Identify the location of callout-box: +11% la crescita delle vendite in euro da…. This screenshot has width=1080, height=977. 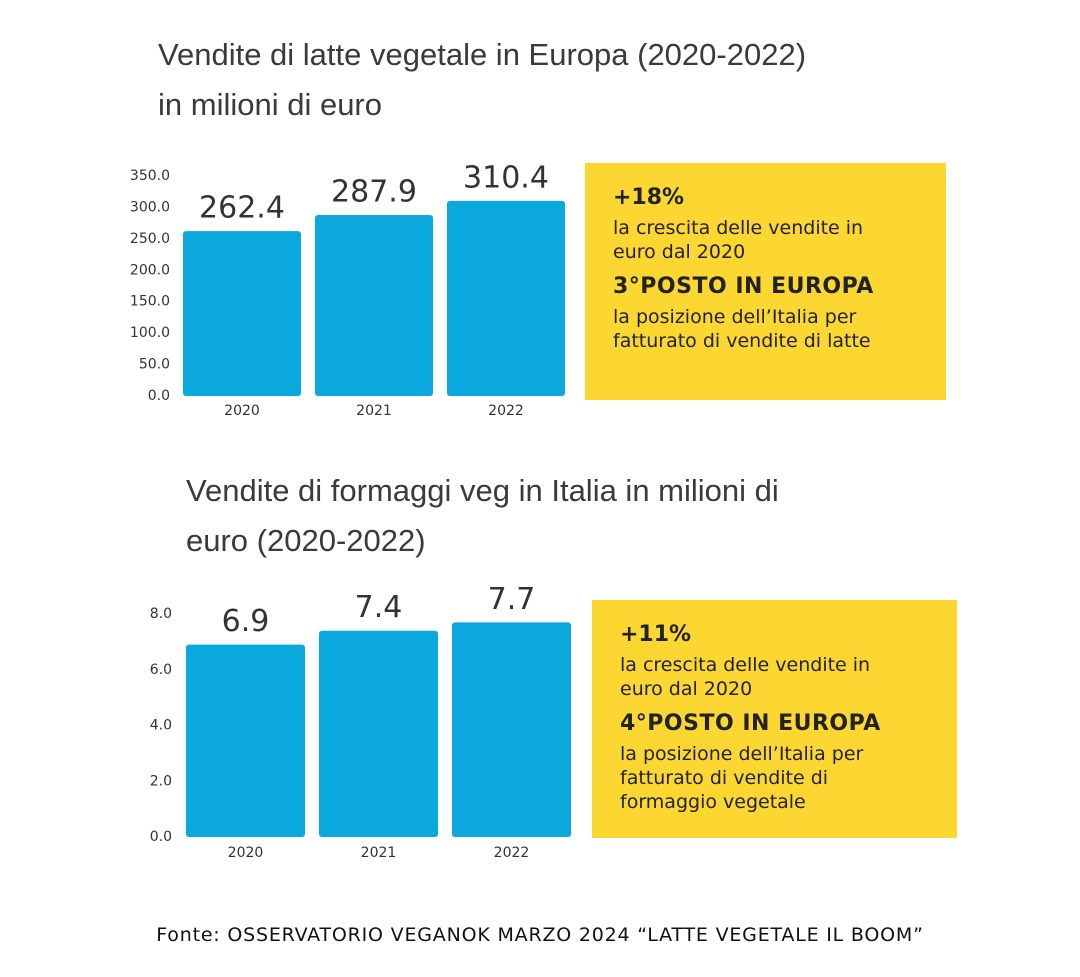
(774, 719).